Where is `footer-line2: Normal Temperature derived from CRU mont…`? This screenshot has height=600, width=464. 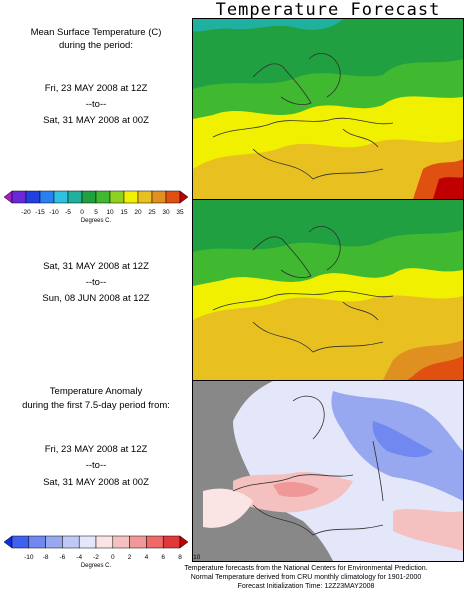
footer-line2: Normal Temperature derived from CRU mont… is located at coordinates (306, 577).